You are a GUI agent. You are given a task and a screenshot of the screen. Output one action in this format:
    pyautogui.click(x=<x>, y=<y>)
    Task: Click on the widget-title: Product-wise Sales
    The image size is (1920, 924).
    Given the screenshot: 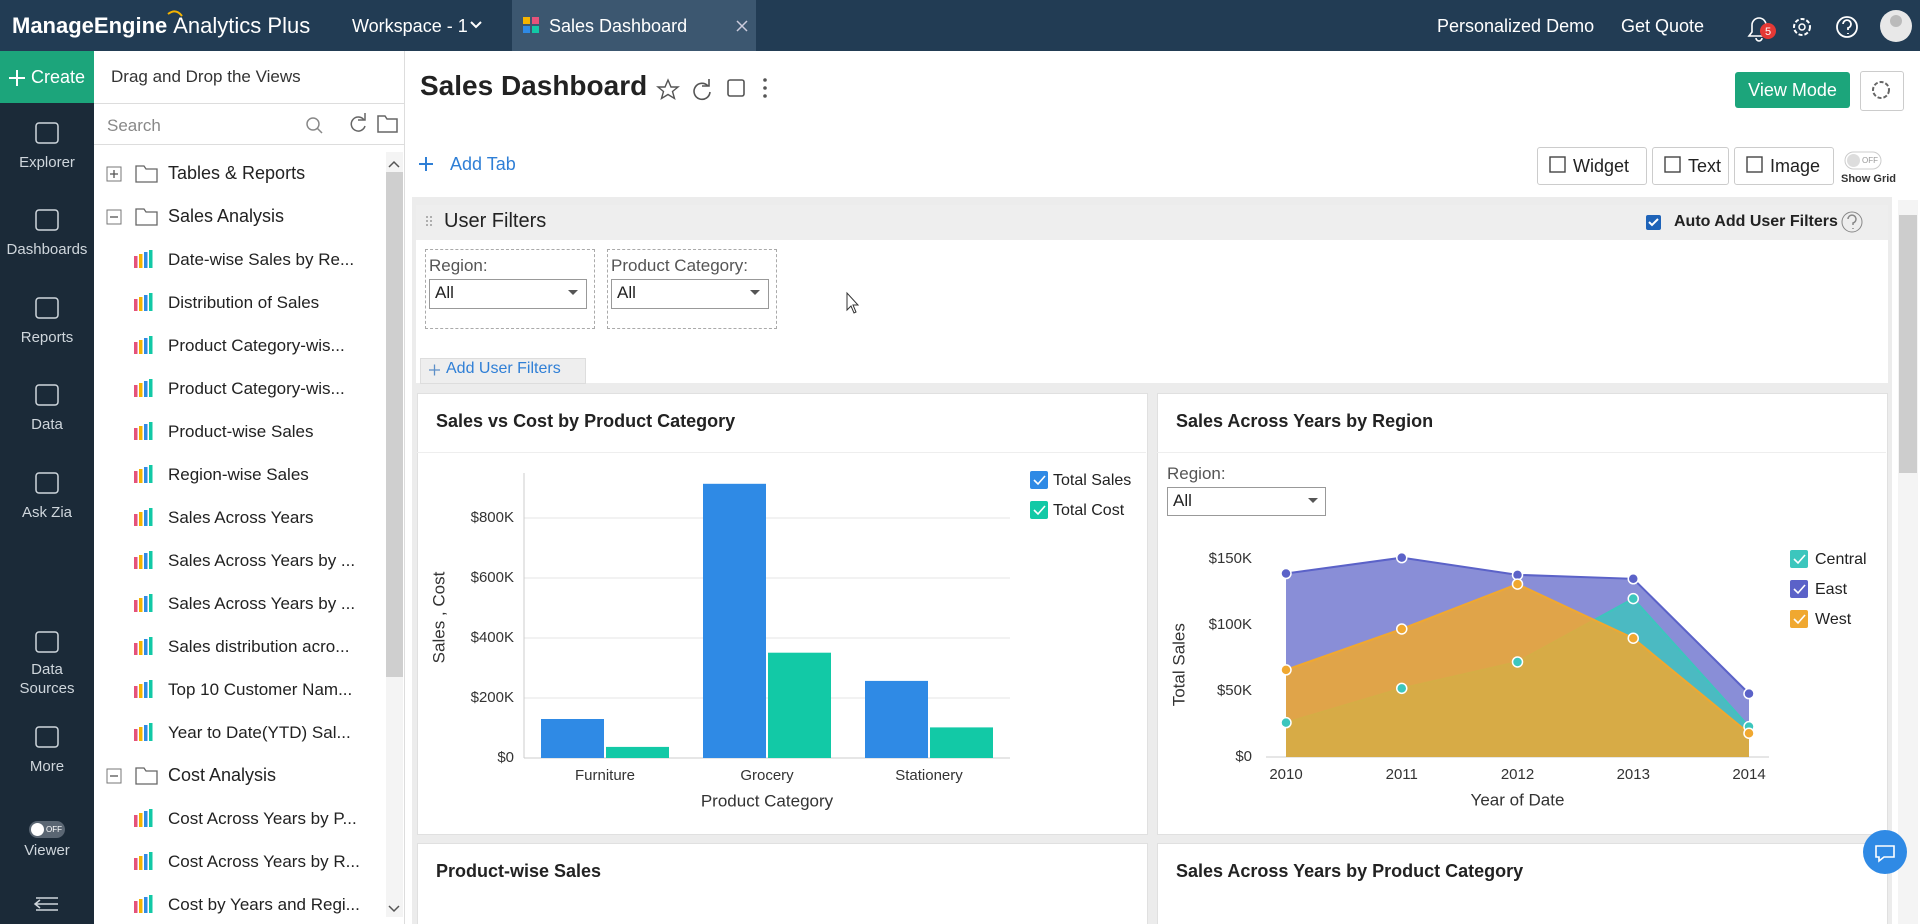 What is the action you would take?
    pyautogui.click(x=519, y=871)
    